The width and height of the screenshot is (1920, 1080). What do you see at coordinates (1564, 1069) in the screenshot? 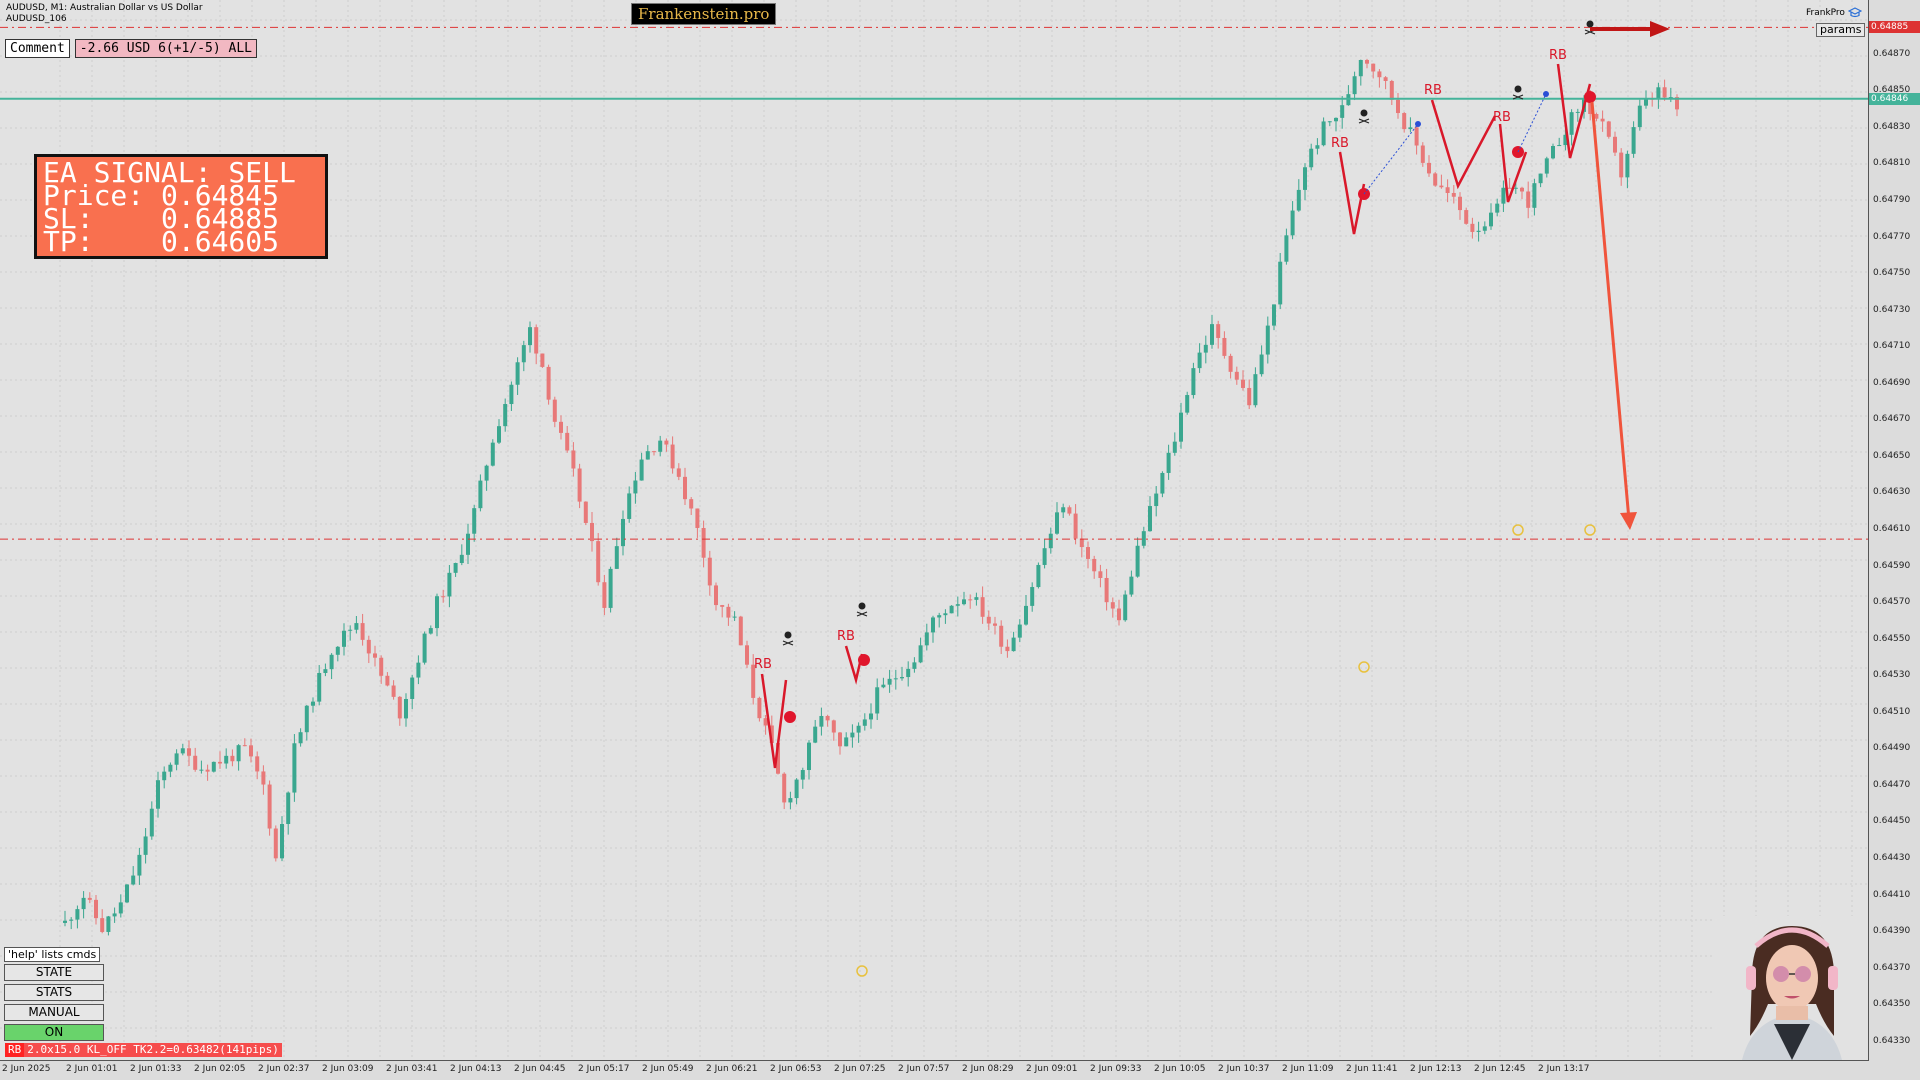
I see `time-tick: 2 Jun 13:17` at bounding box center [1564, 1069].